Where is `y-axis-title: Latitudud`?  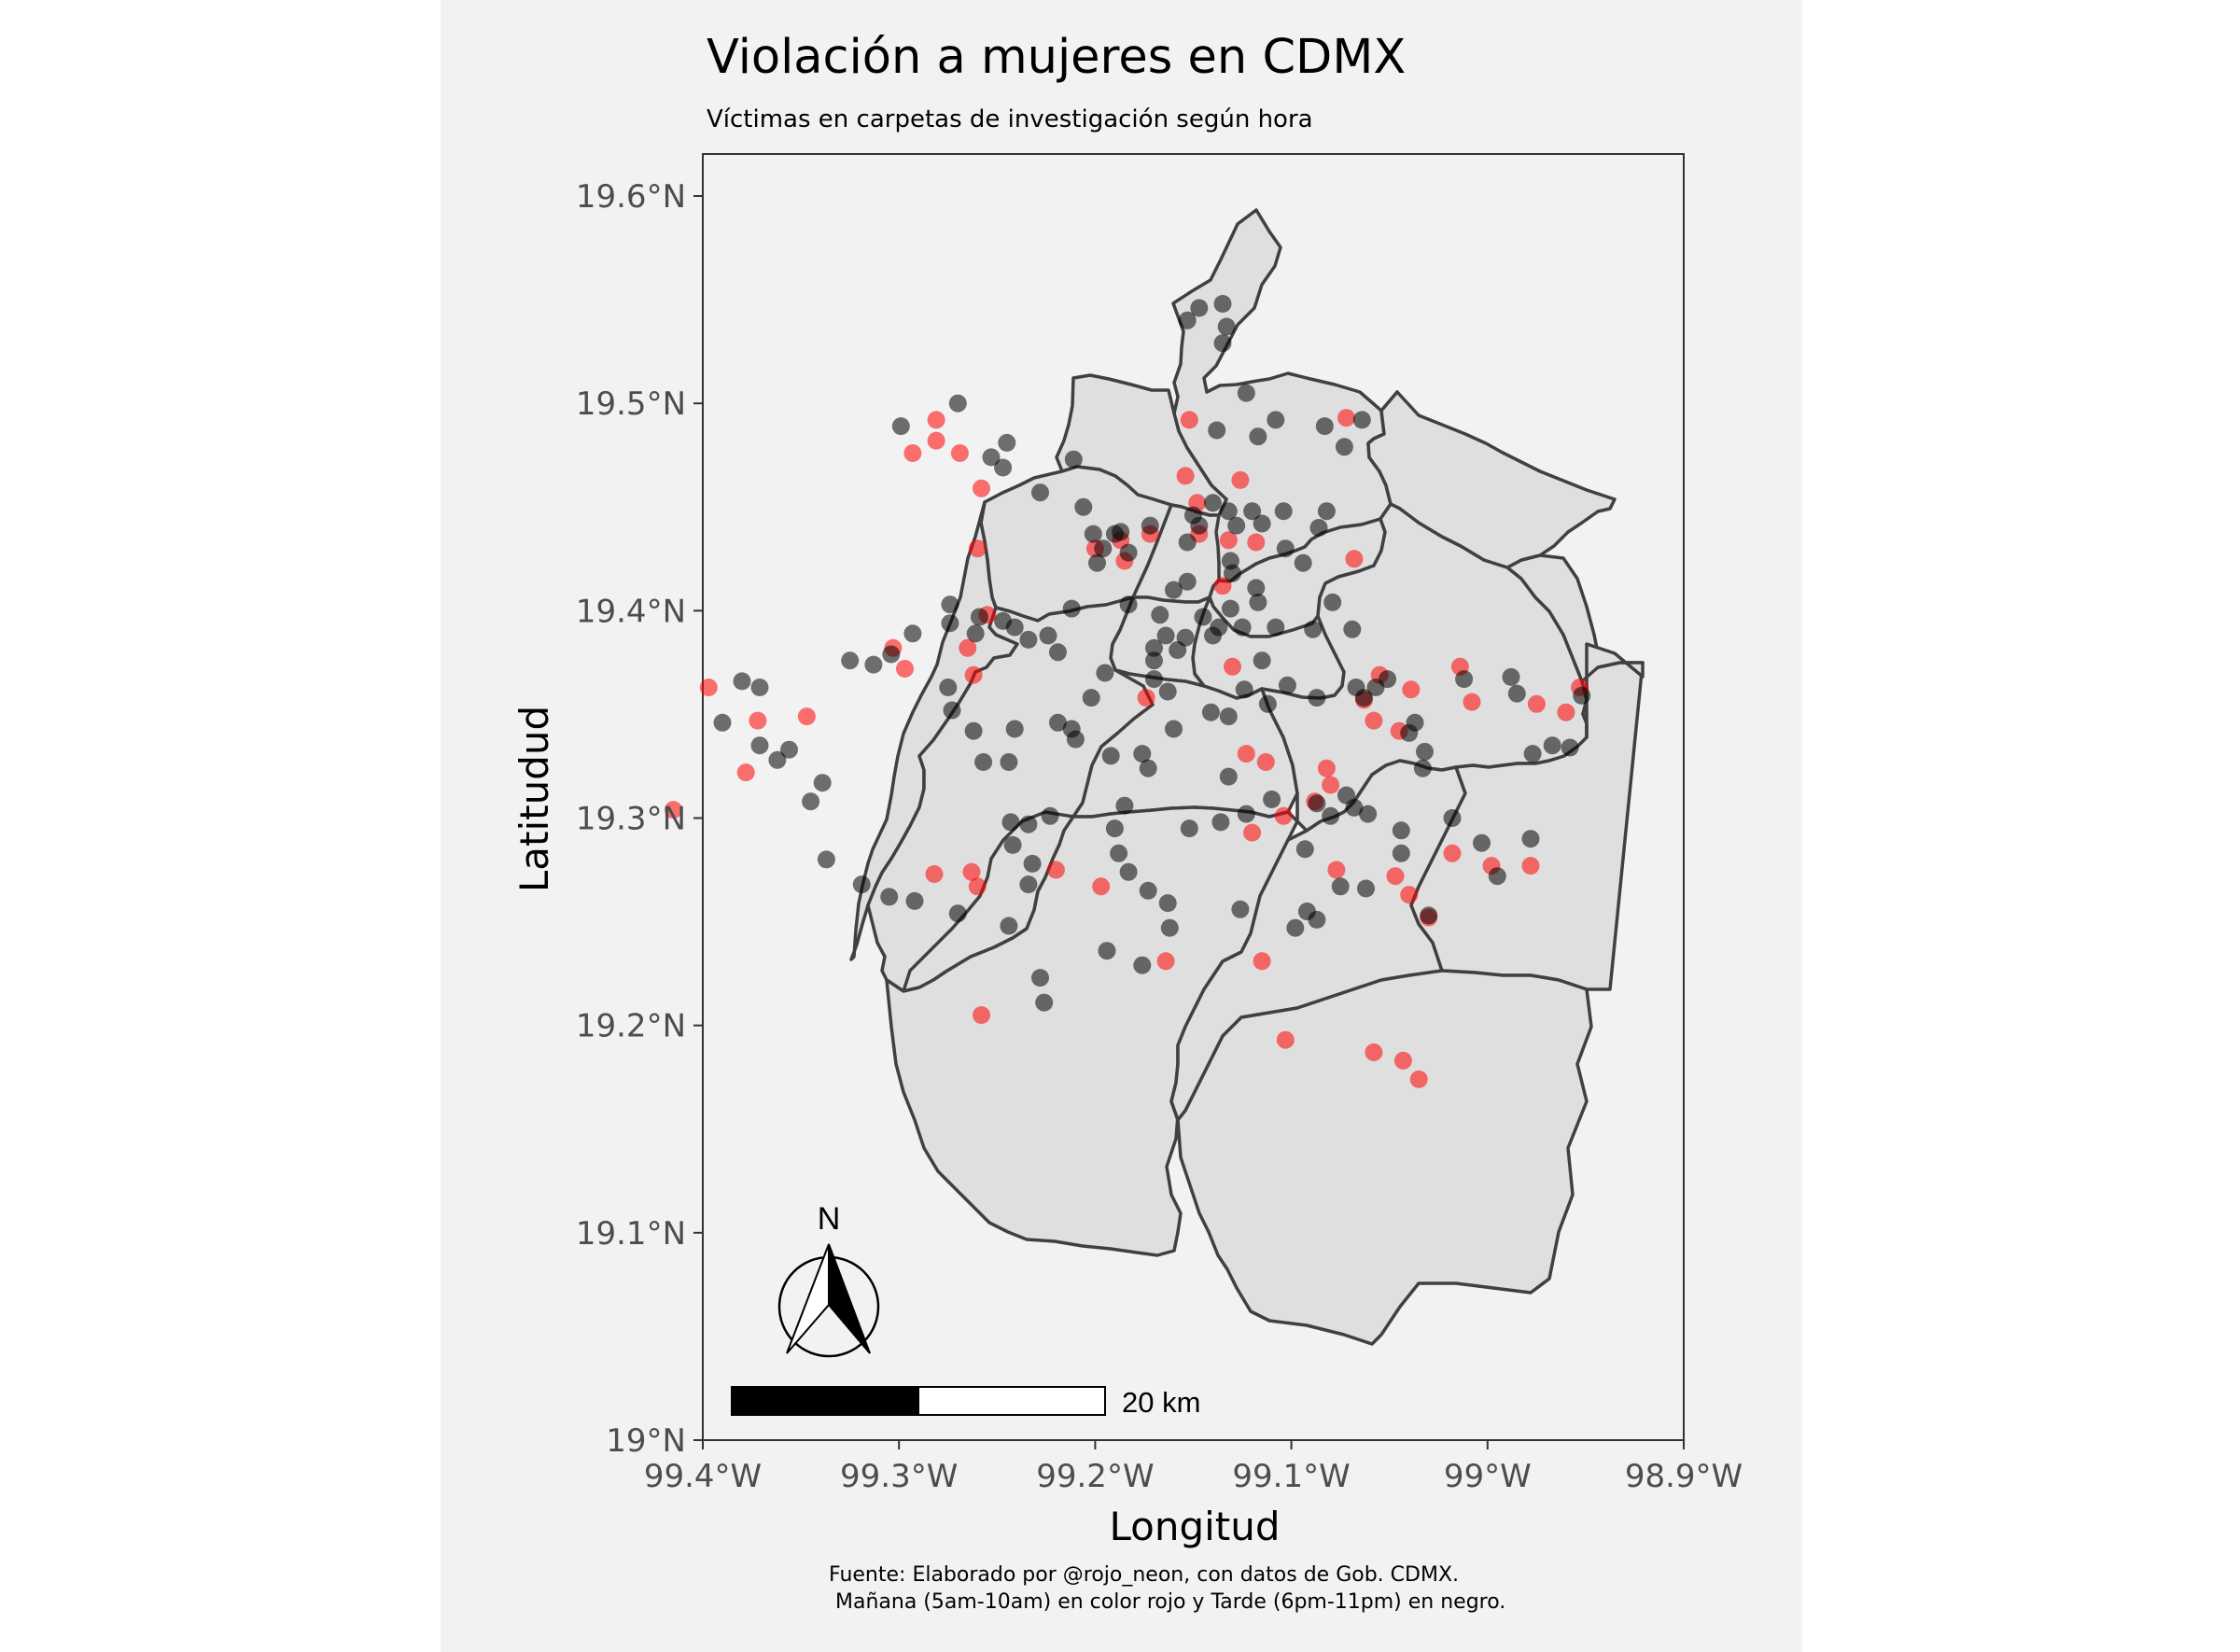 y-axis-title: Latitudud is located at coordinates (534, 799).